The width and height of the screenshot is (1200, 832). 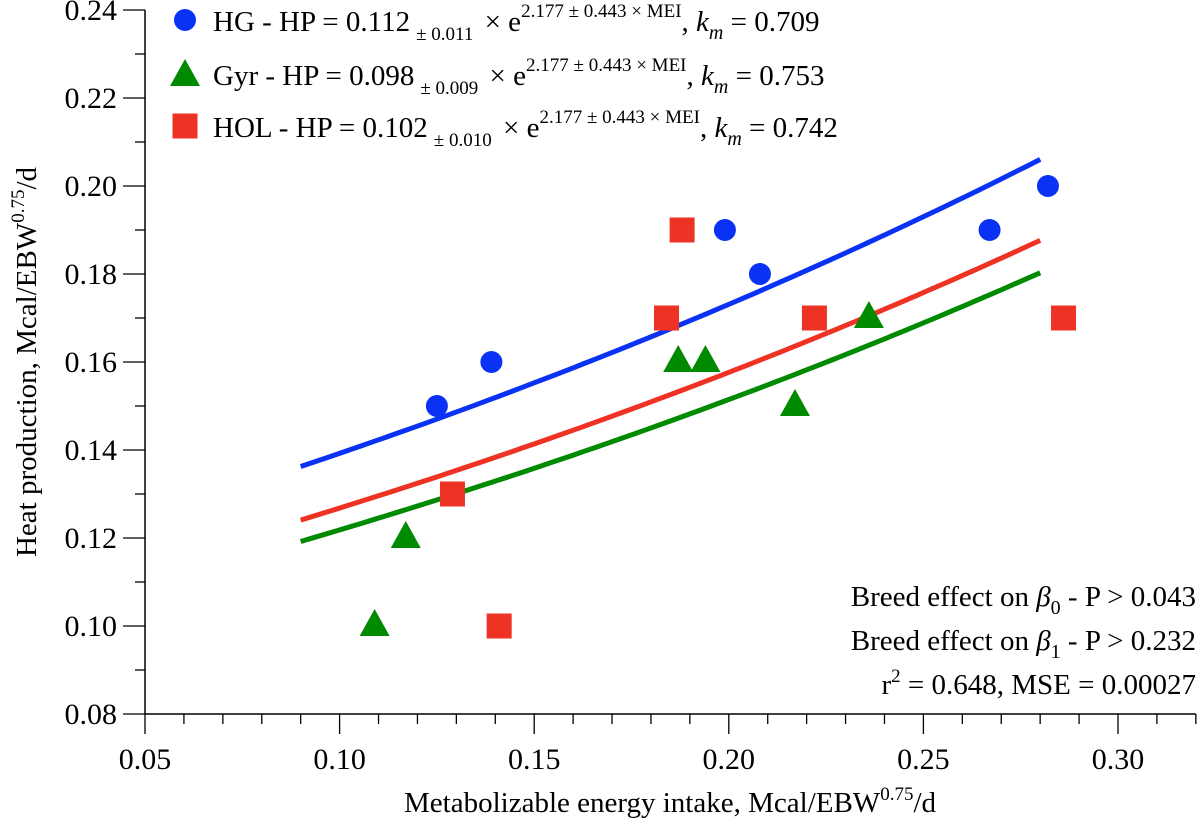 I want to click on equation-prefix: Gyr - HP =, so click(x=281, y=76).